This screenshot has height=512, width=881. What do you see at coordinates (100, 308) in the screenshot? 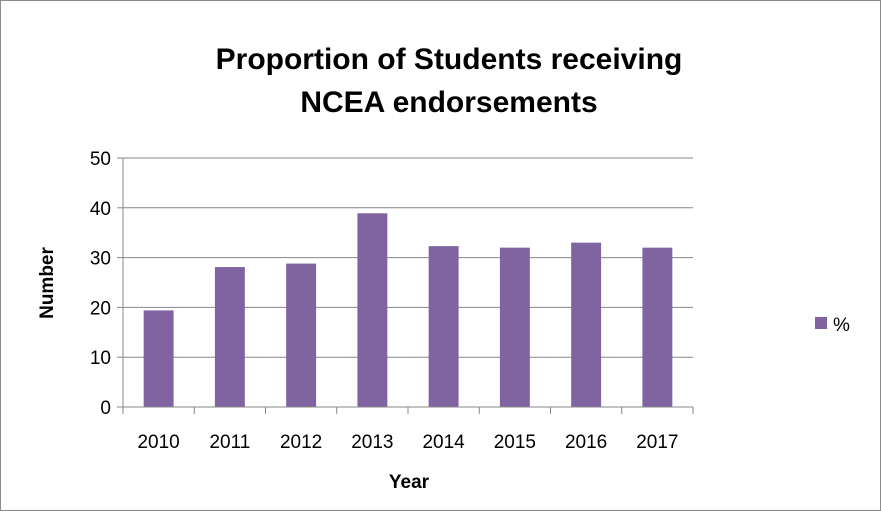
I see `y-tick-label: 20` at bounding box center [100, 308].